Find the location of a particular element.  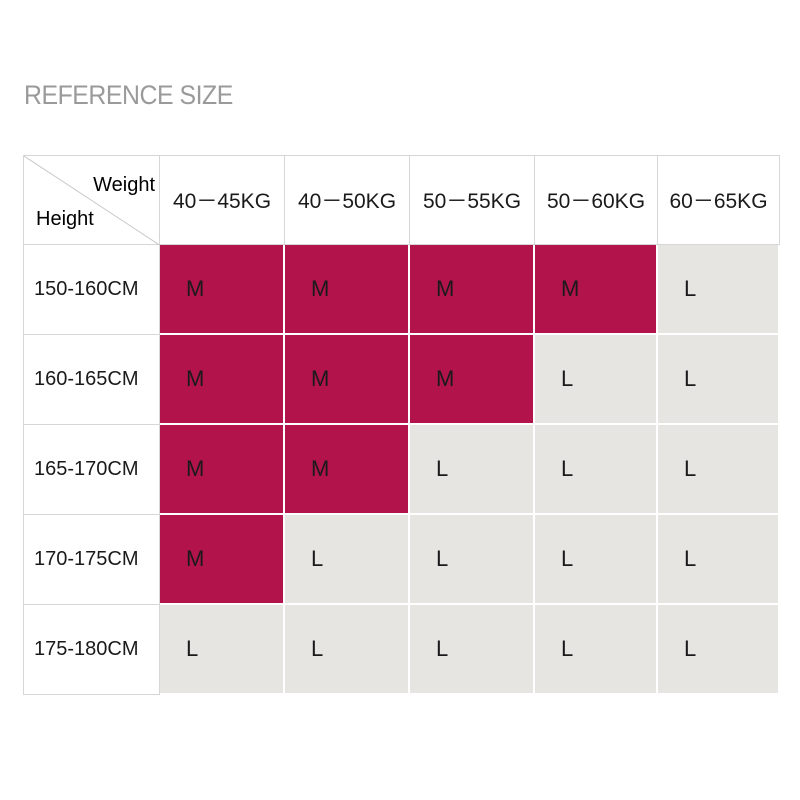

row-label: 150-160CM is located at coordinates (91, 290).